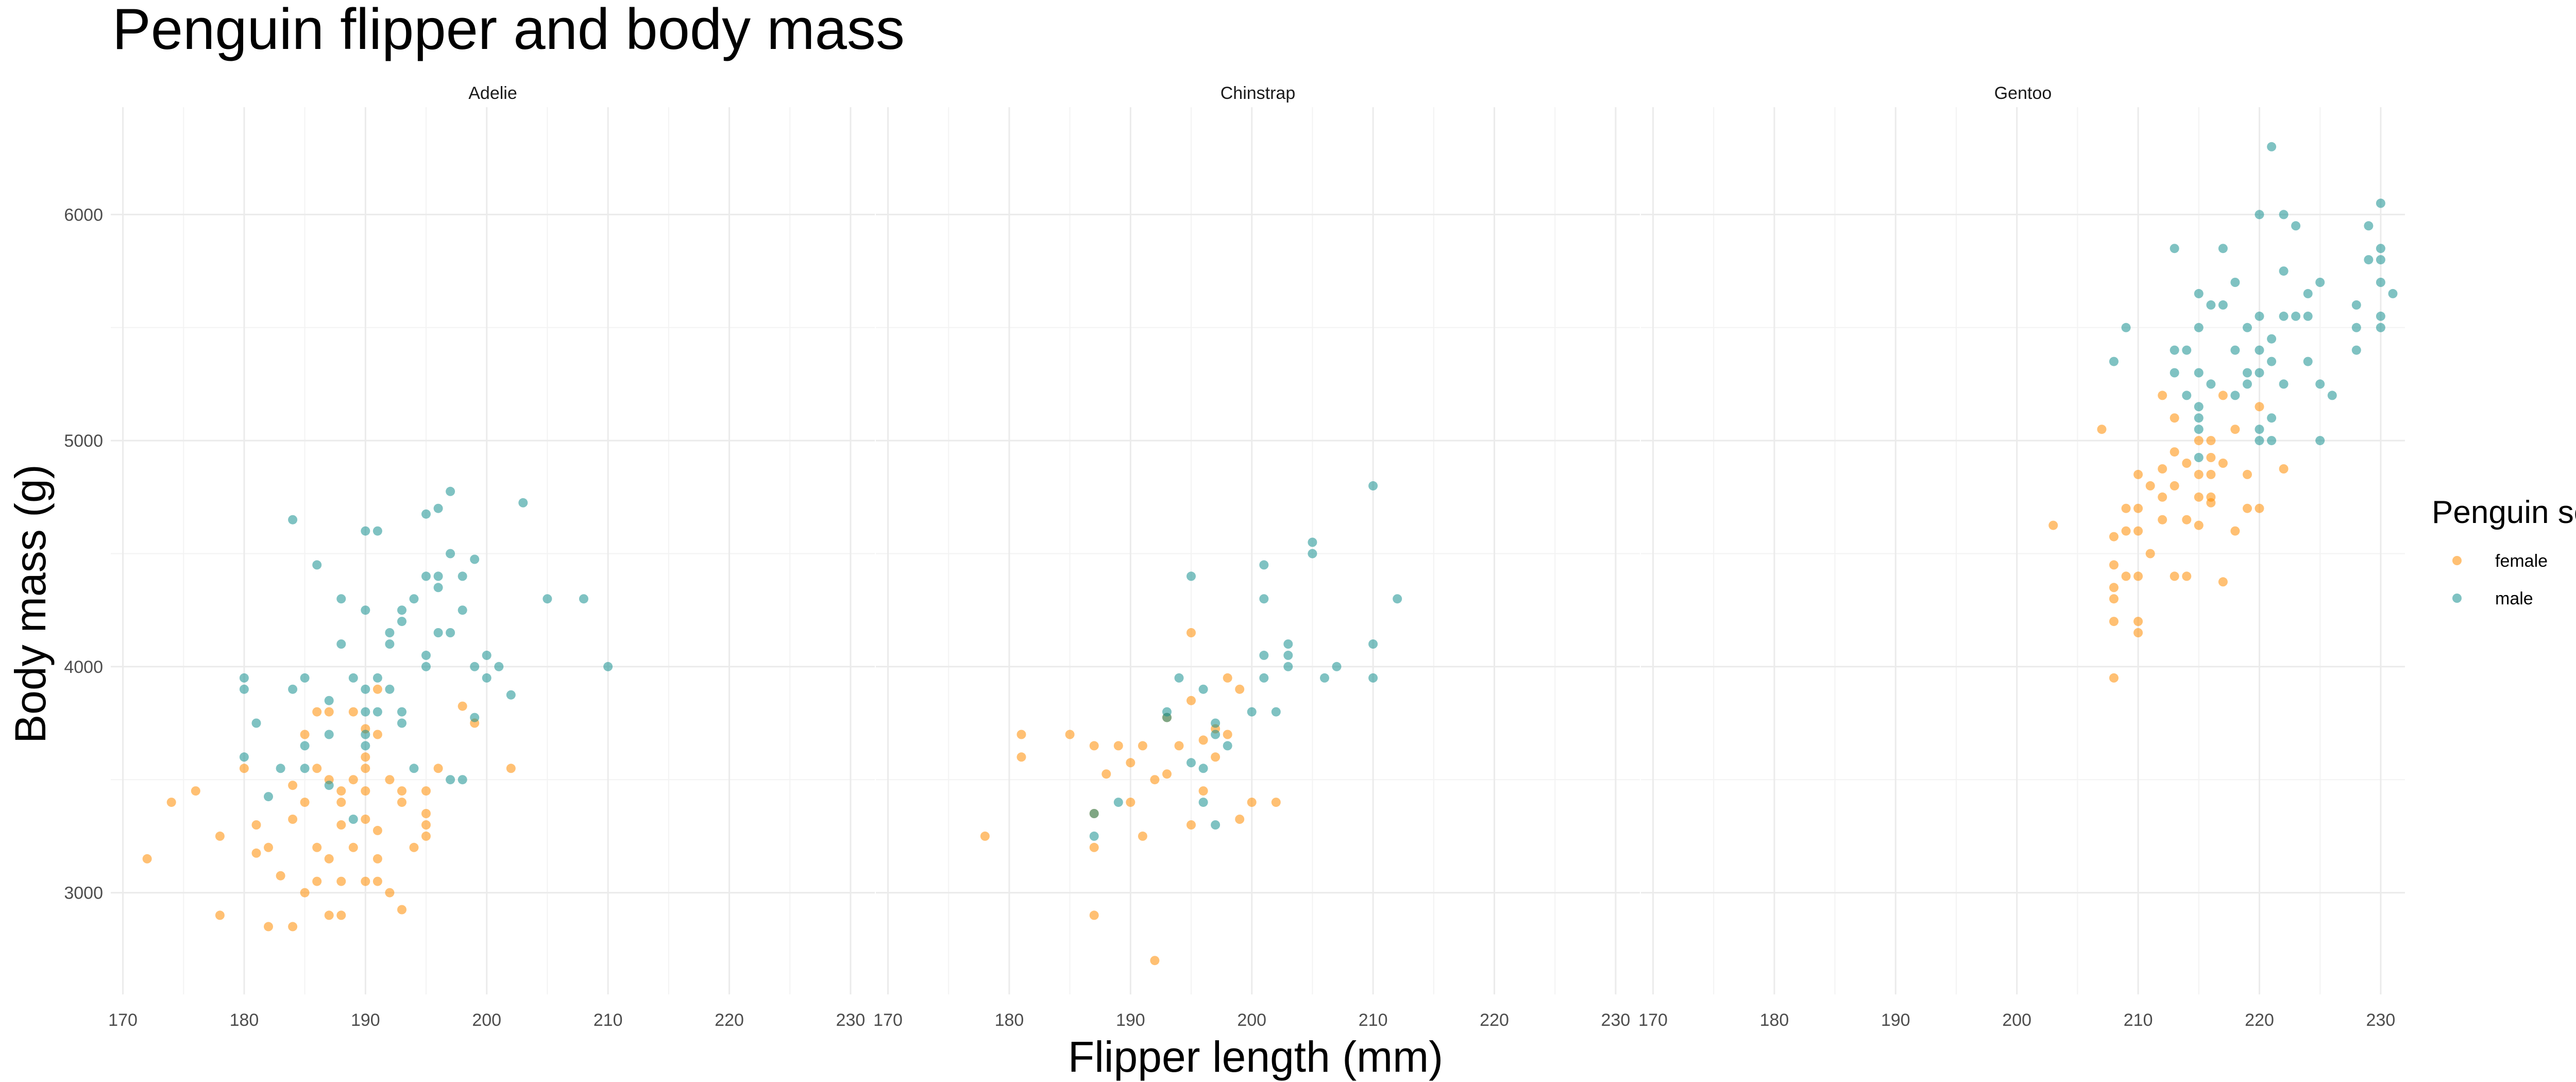 This screenshot has width=2576, height=1082. Describe the element at coordinates (83, 215) in the screenshot. I see `y-tick-label: 6000` at that location.